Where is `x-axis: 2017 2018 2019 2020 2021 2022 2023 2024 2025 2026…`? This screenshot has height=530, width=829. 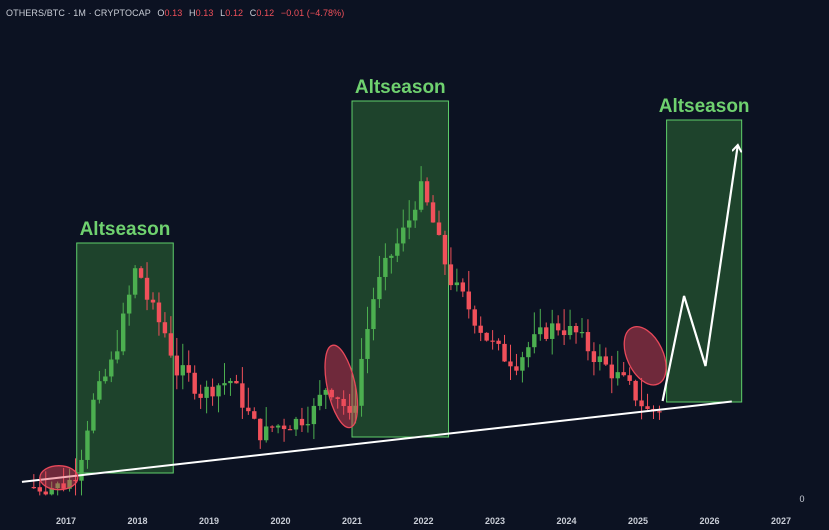 x-axis: 2017 2018 2019 2020 2021 2022 2023 2024 2025 2026… is located at coordinates (430, 510).